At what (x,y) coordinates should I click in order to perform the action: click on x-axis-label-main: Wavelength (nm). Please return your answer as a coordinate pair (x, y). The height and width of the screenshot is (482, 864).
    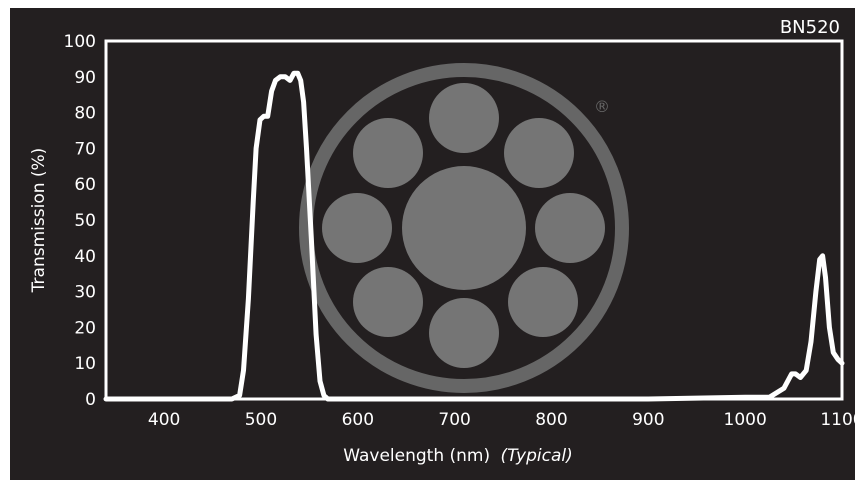
    Looking at the image, I should click on (416, 456).